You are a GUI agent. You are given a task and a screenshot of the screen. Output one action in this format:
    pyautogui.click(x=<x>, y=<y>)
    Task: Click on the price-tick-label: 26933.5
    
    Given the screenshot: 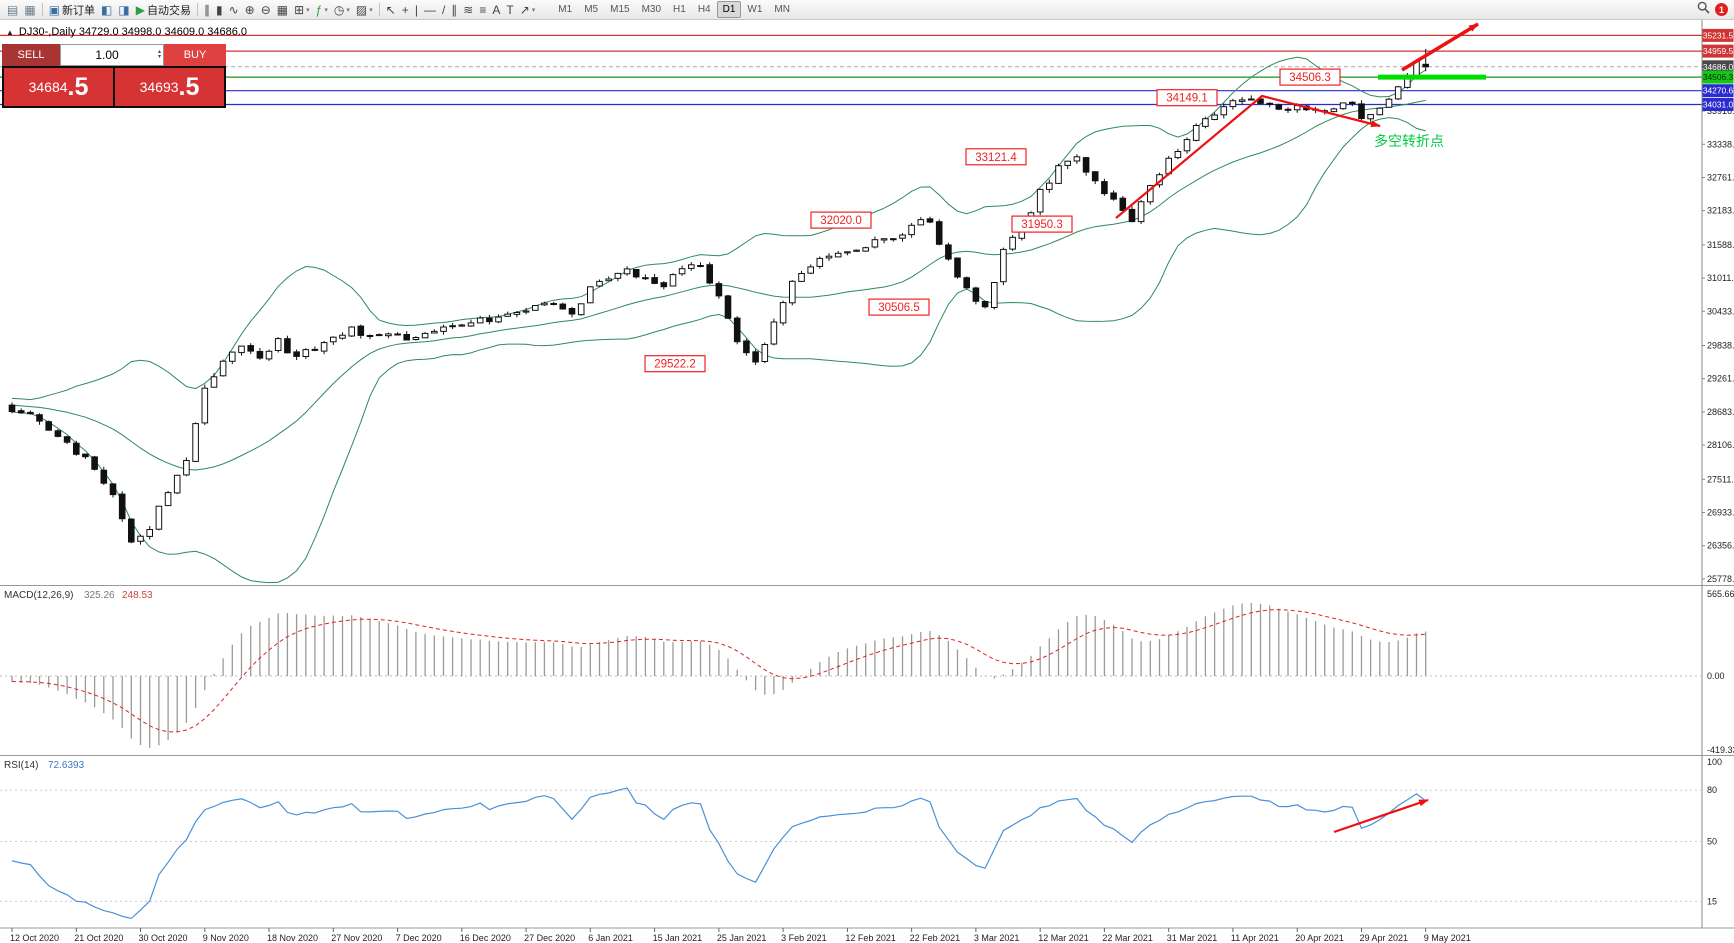 What is the action you would take?
    pyautogui.click(x=1720, y=513)
    